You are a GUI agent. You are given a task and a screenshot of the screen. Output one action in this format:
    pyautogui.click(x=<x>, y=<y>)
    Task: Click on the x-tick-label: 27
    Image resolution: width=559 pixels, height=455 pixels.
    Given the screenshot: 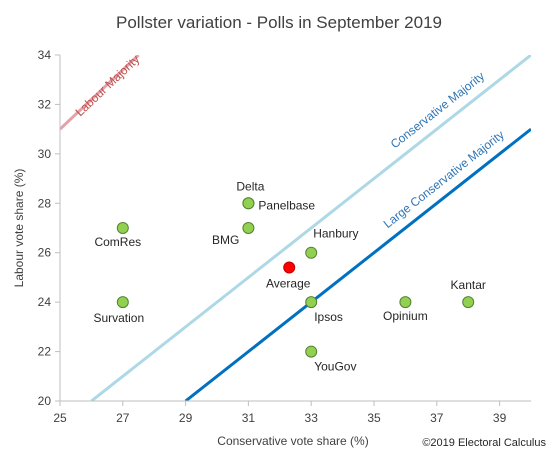 What is the action you would take?
    pyautogui.click(x=123, y=418)
    